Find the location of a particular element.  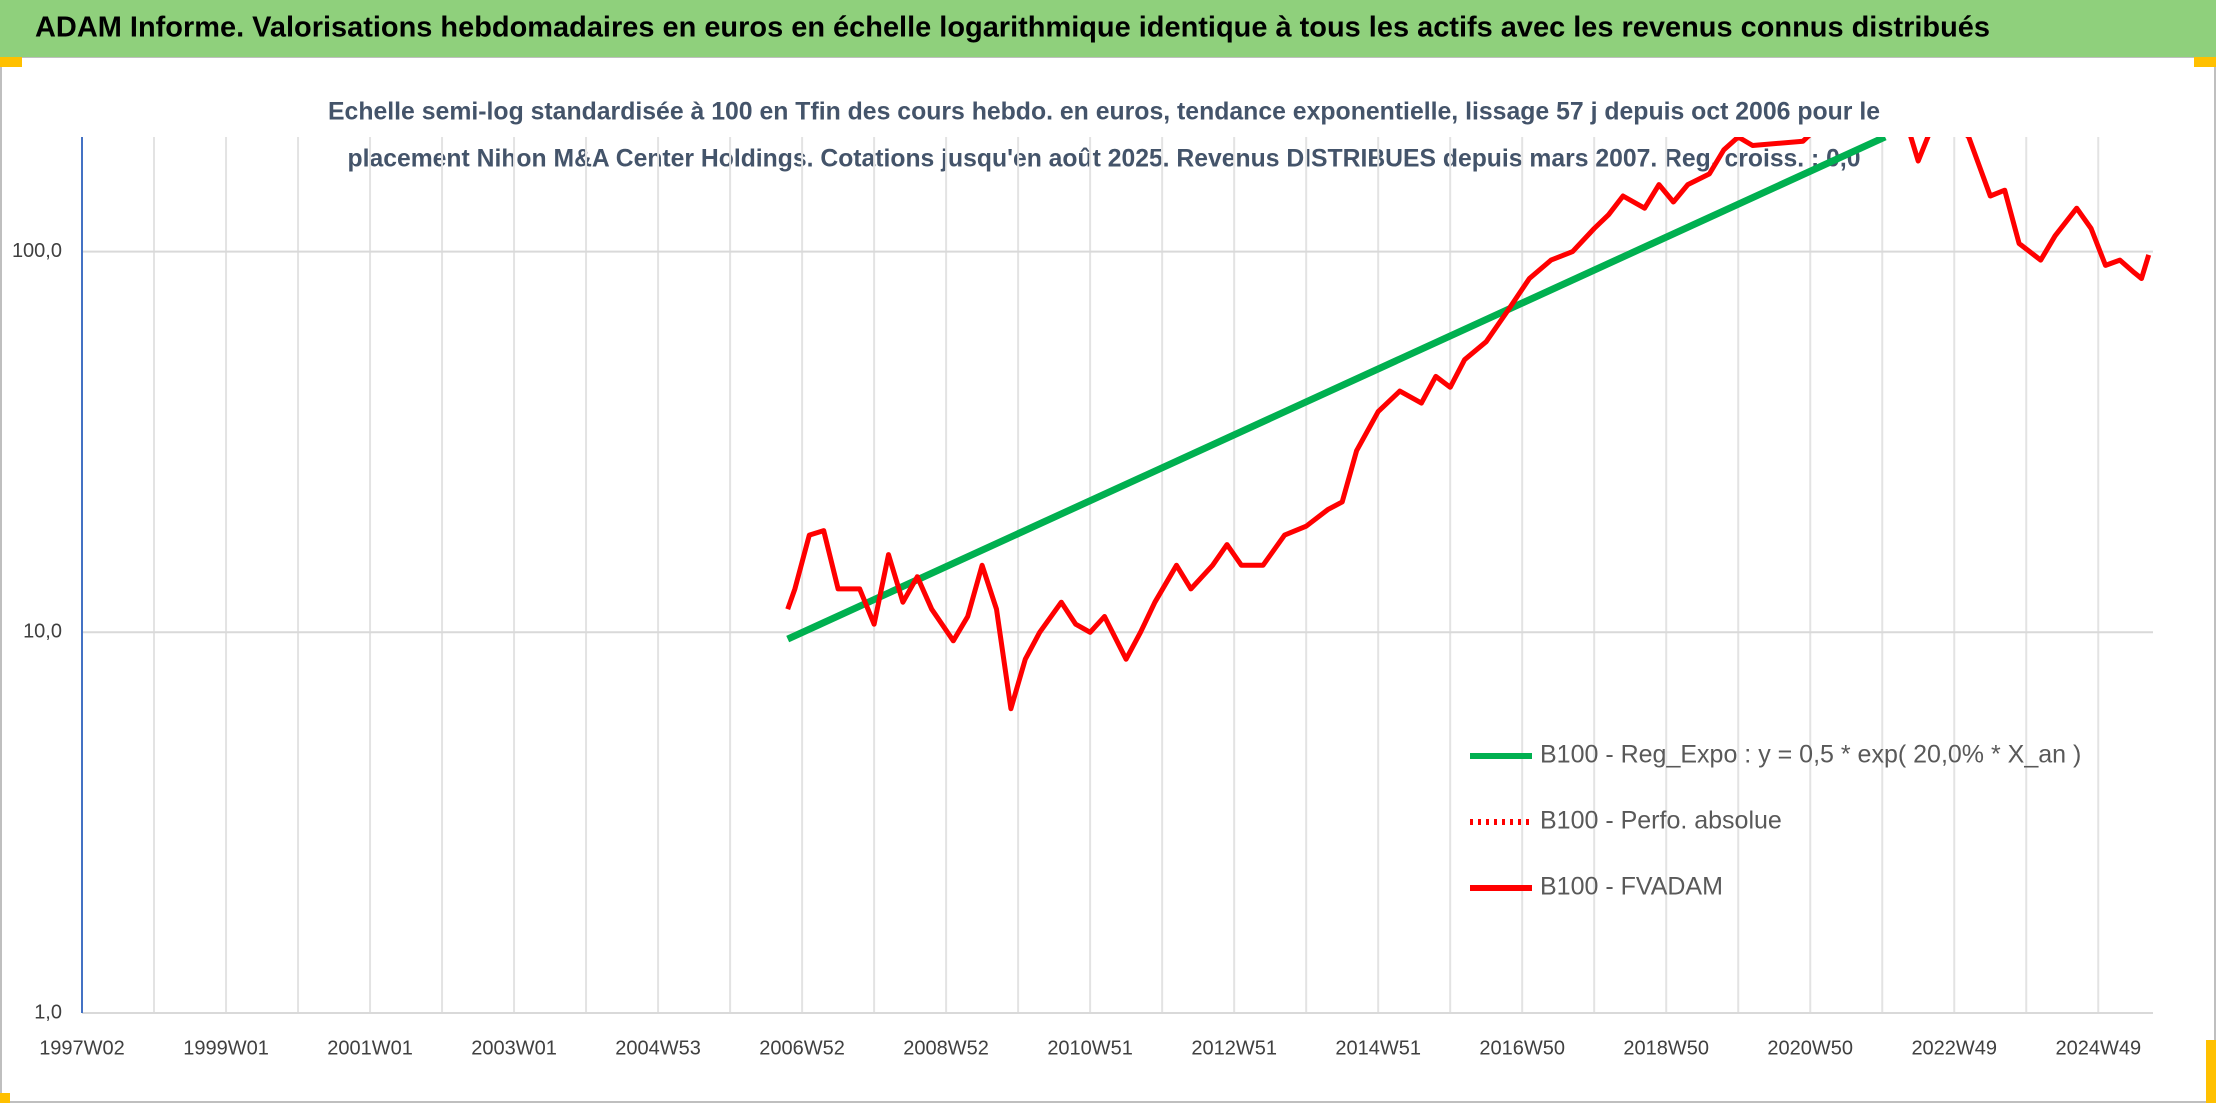

x-tick-label: 2008W52 is located at coordinates (946, 1048).